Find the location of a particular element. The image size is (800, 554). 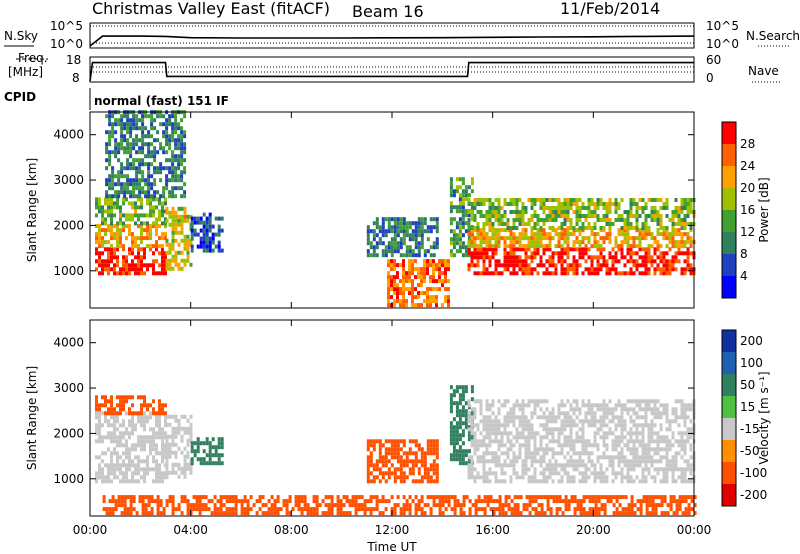

colorbar-tick-label: 15 is located at coordinates (747, 407).